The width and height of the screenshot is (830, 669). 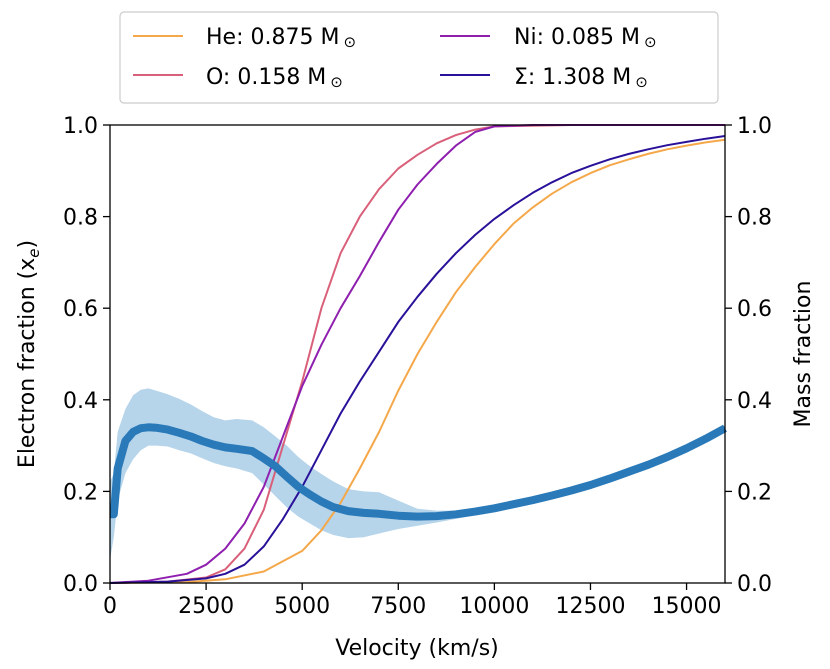 I want to click on y-axis-left-ticks: 0.0 0.2 0.4 0.6 0.8 1.0, so click(x=86, y=355).